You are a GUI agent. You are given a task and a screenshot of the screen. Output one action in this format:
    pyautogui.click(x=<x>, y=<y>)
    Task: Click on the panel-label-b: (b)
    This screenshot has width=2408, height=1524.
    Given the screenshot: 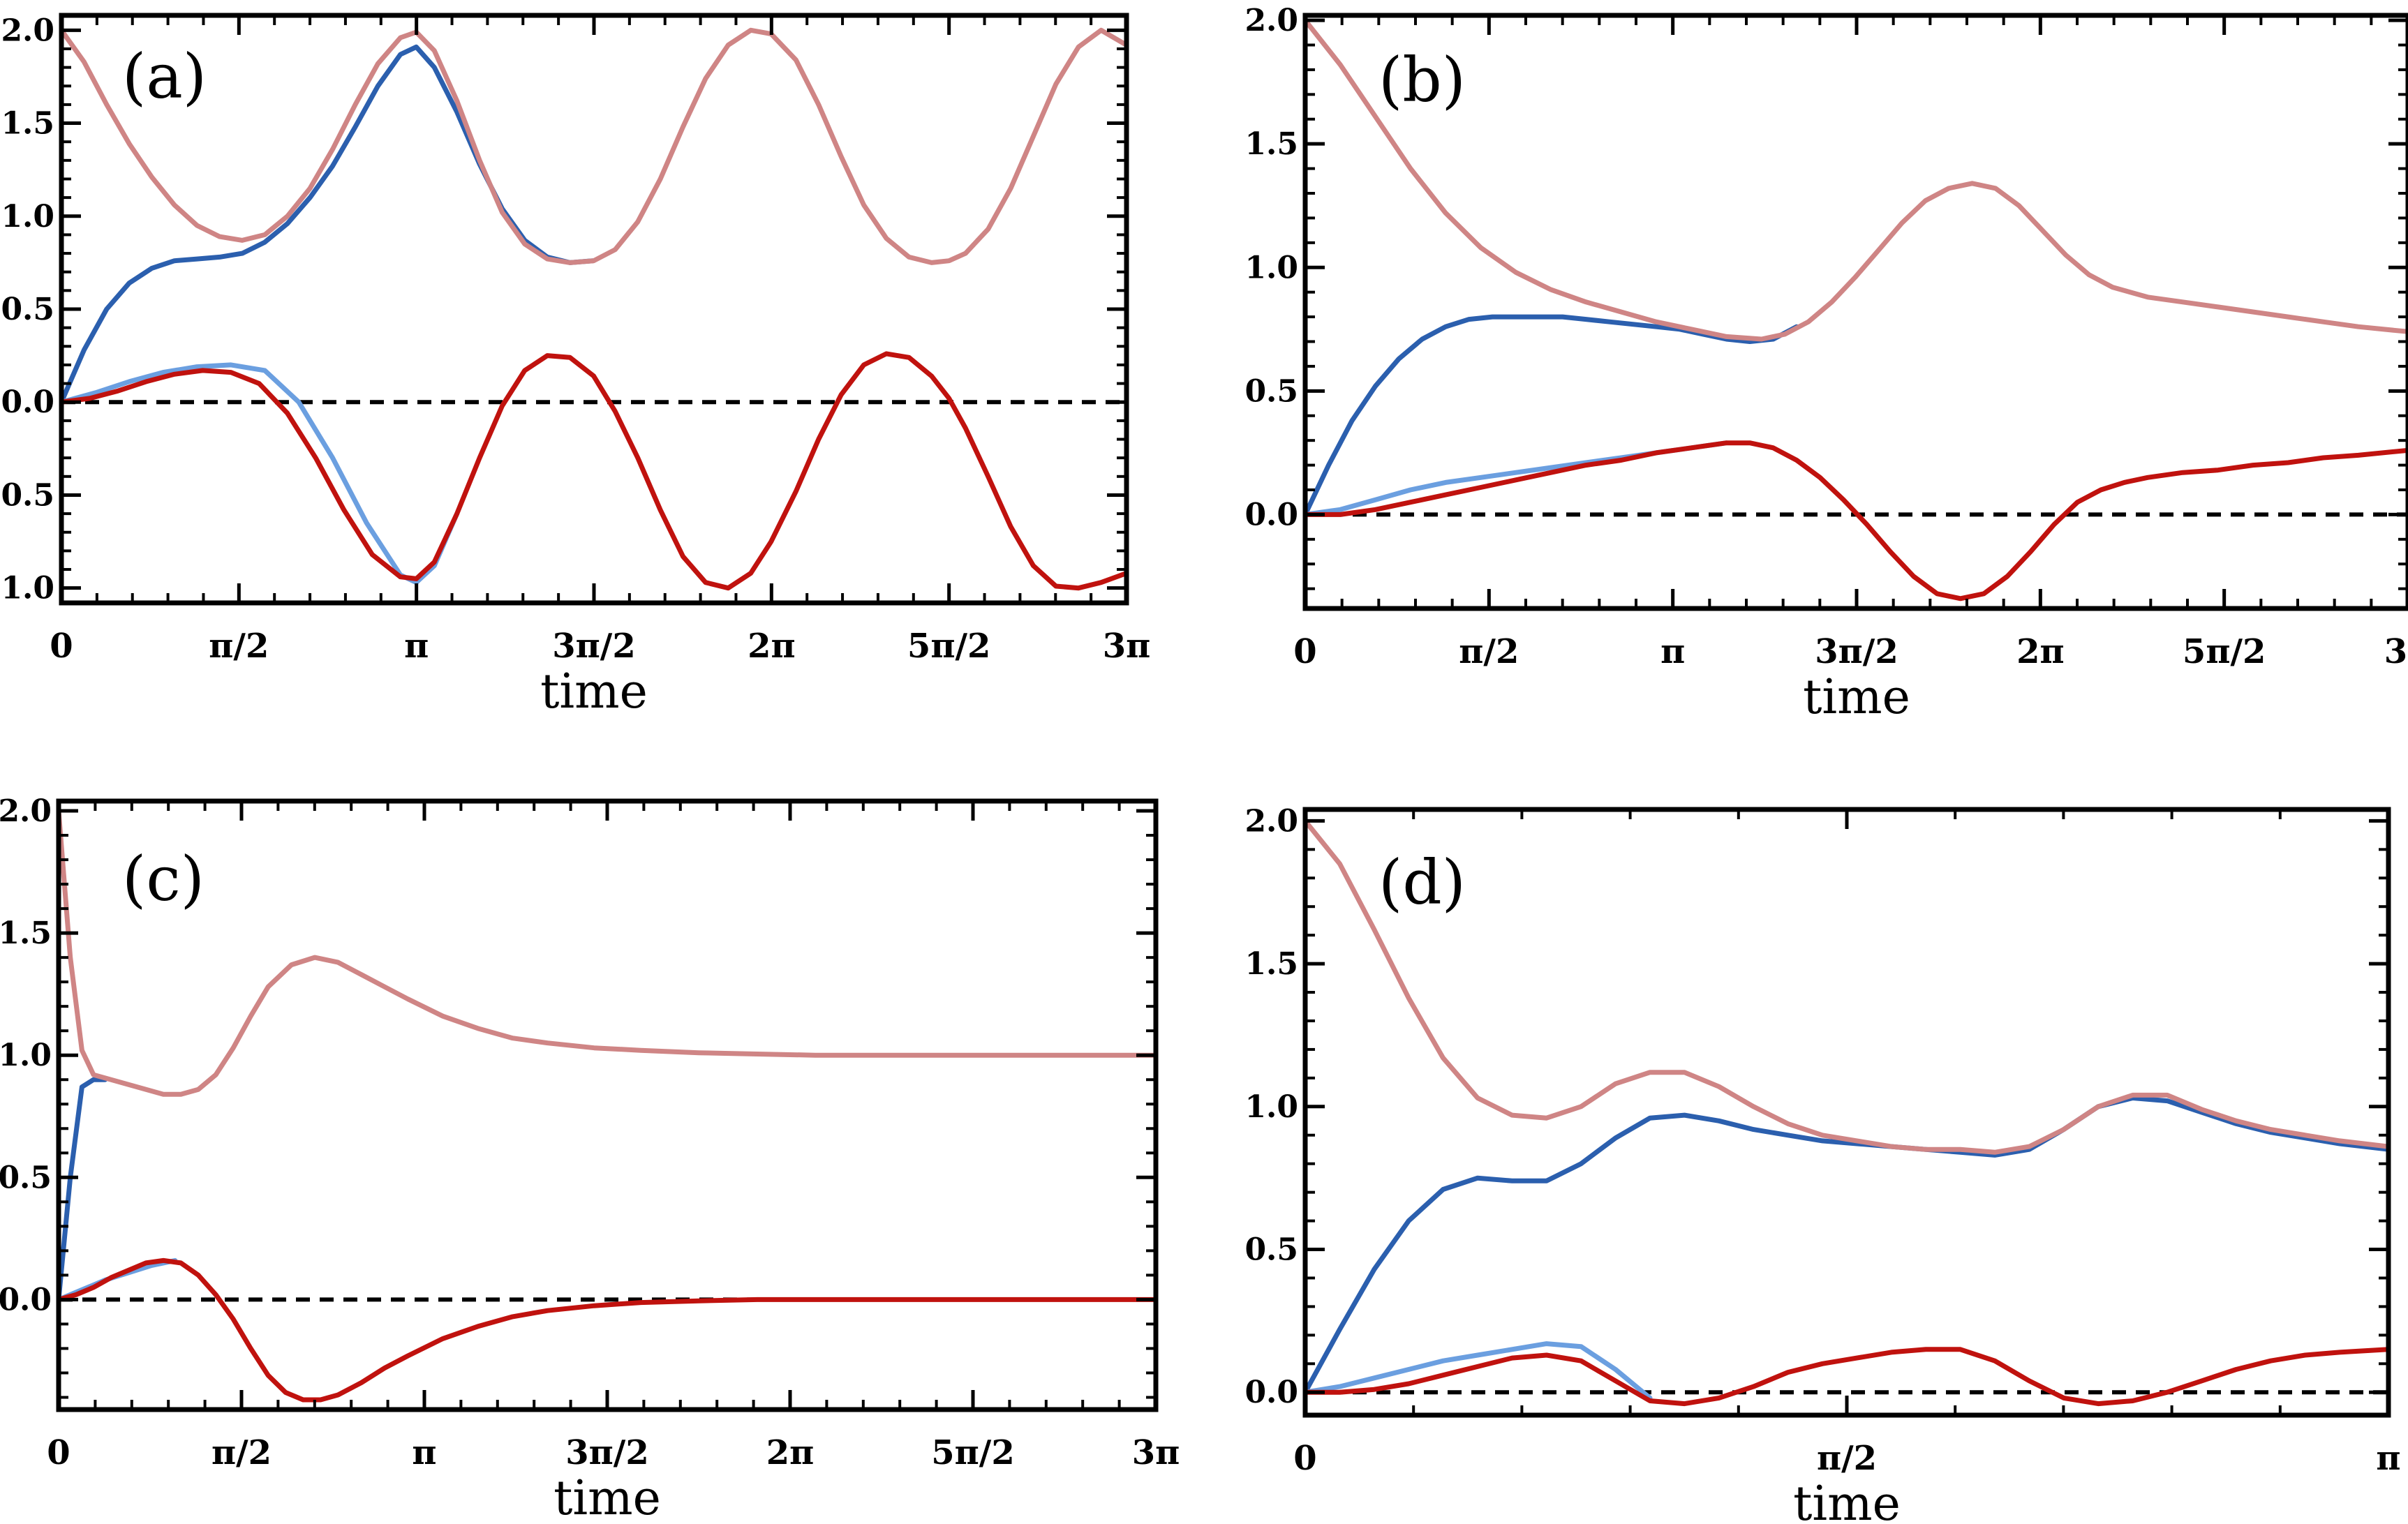 What is the action you would take?
    pyautogui.click(x=1422, y=80)
    